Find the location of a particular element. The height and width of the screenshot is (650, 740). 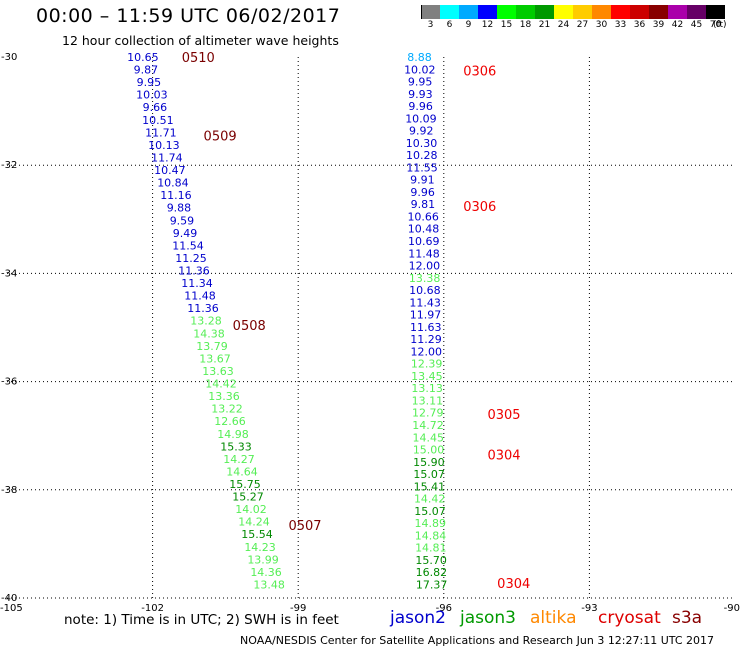

wave-height-value: 12.79 is located at coordinates (428, 413).